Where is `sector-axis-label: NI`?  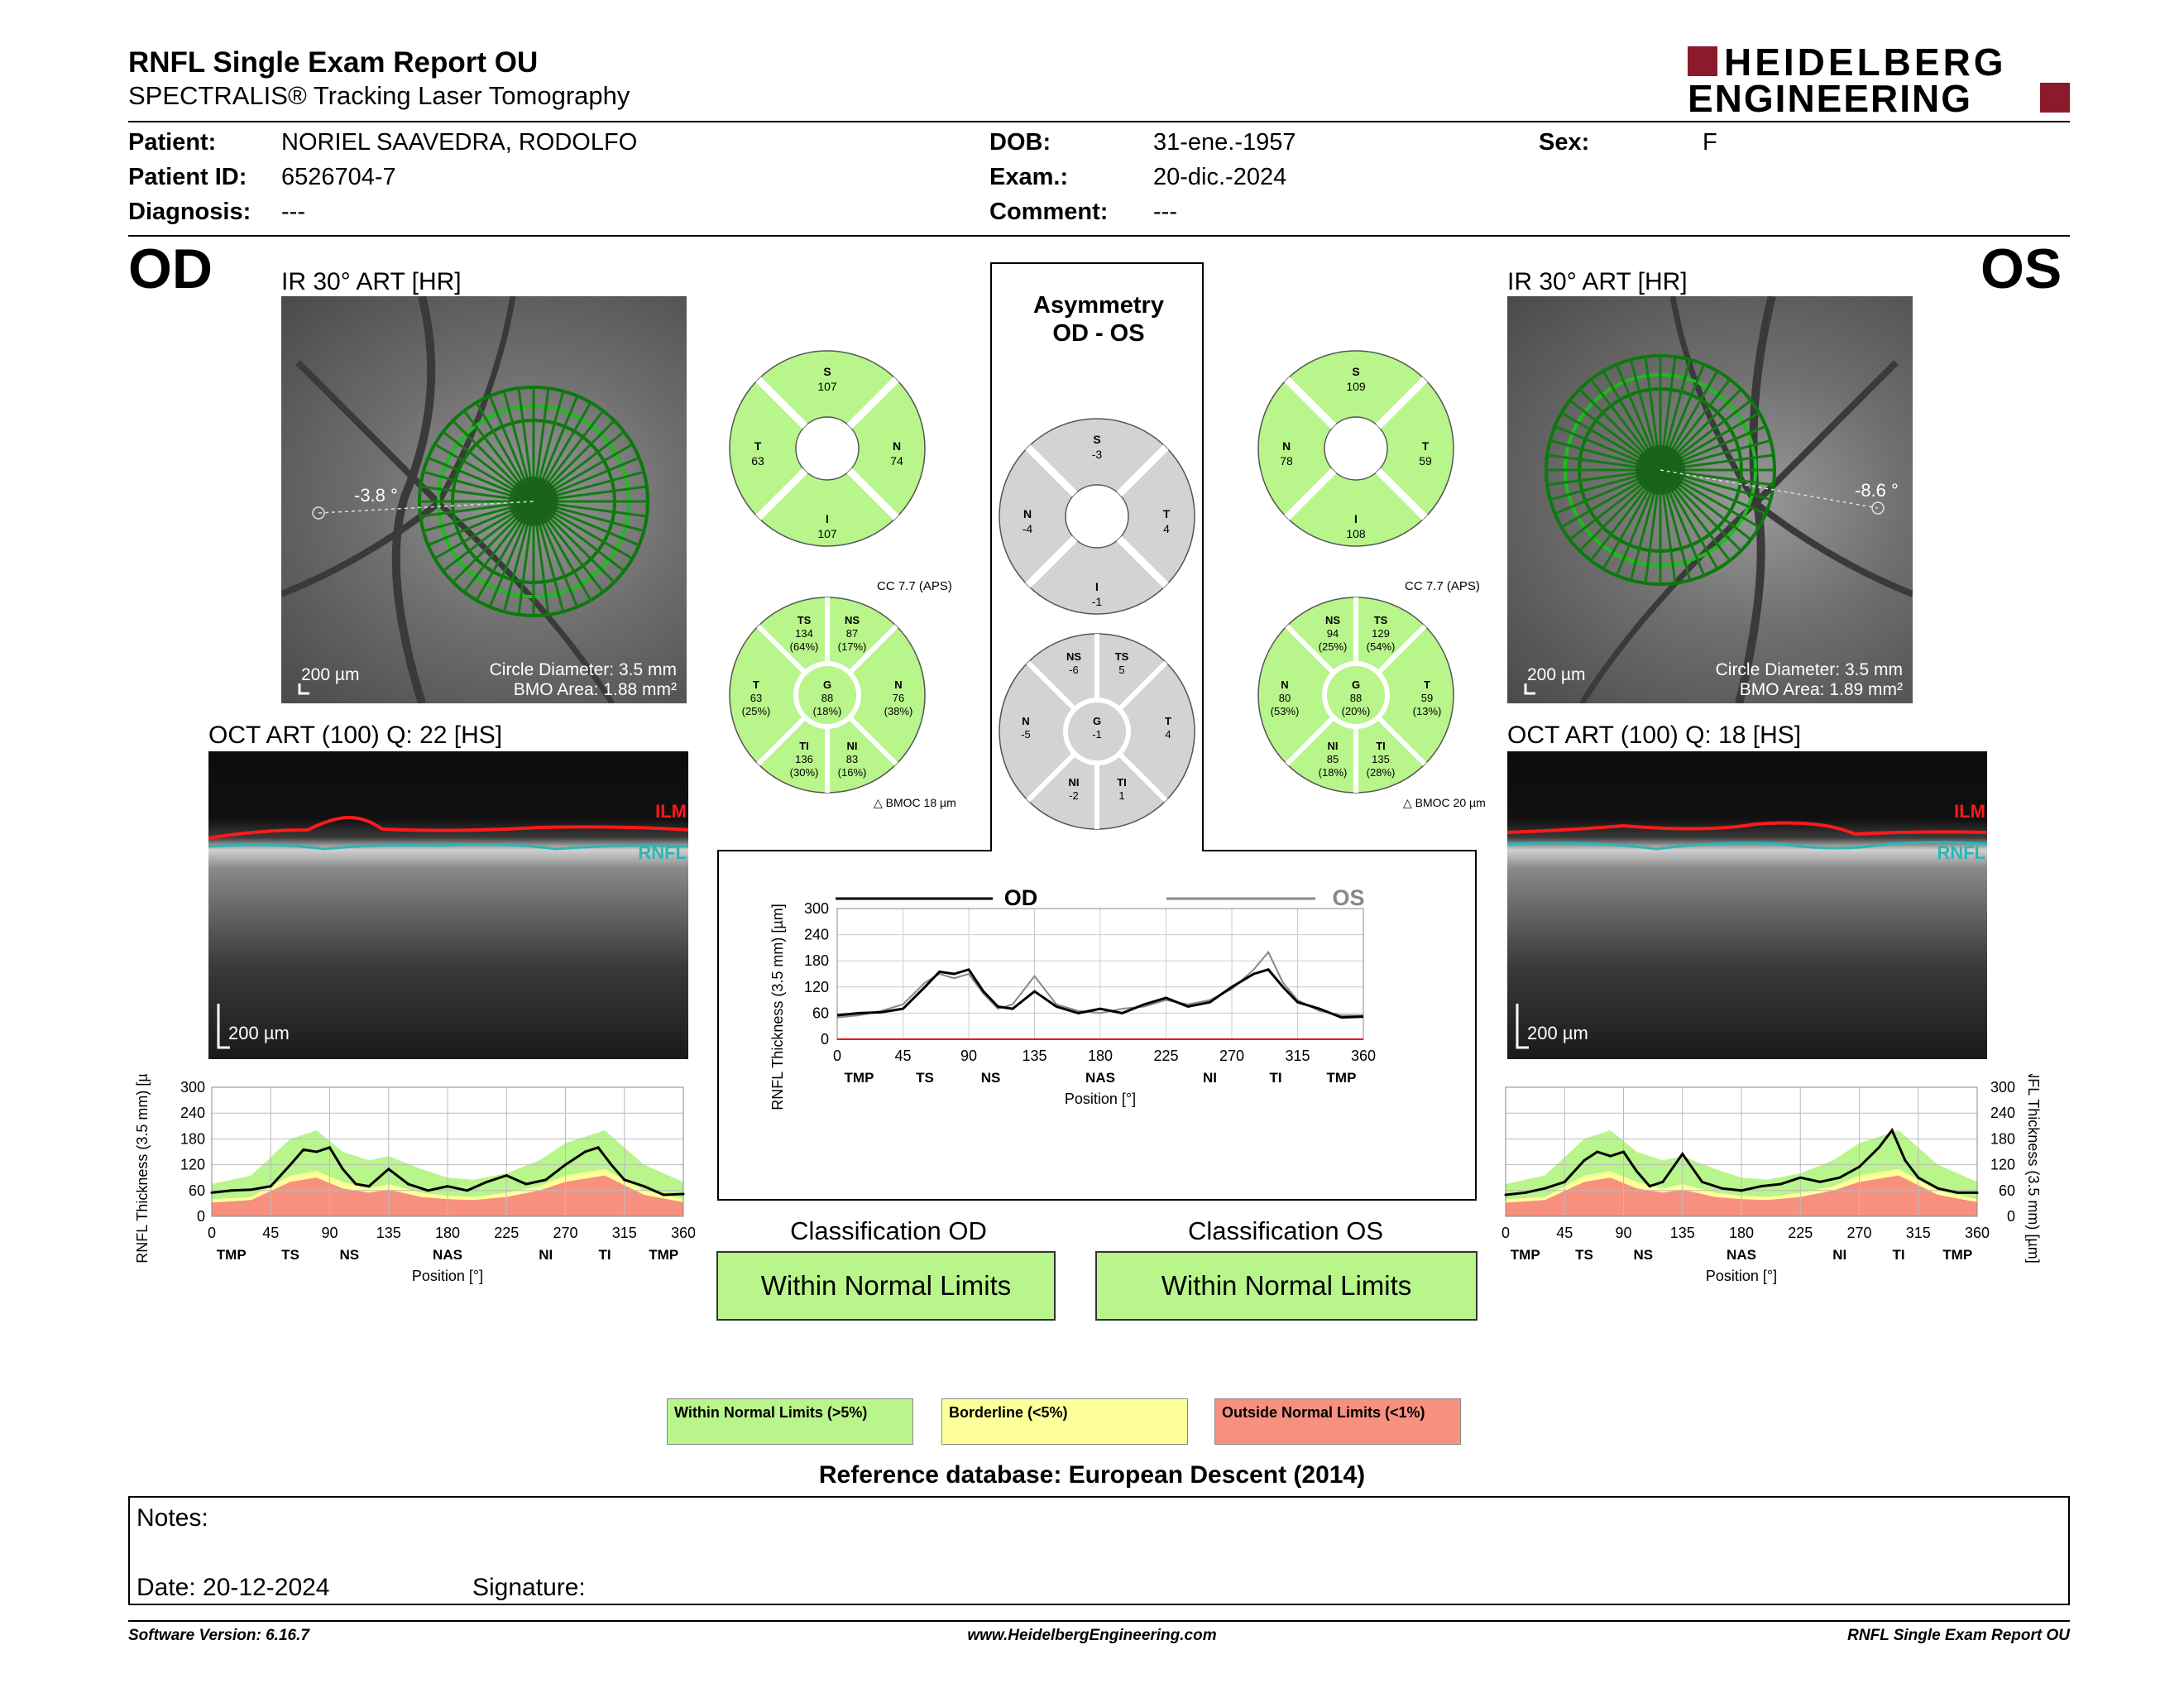 sector-axis-label: NI is located at coordinates (546, 1255).